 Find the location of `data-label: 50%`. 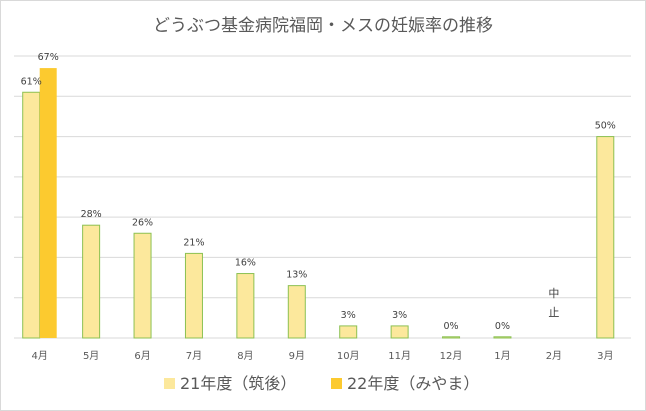

data-label: 50% is located at coordinates (605, 126).